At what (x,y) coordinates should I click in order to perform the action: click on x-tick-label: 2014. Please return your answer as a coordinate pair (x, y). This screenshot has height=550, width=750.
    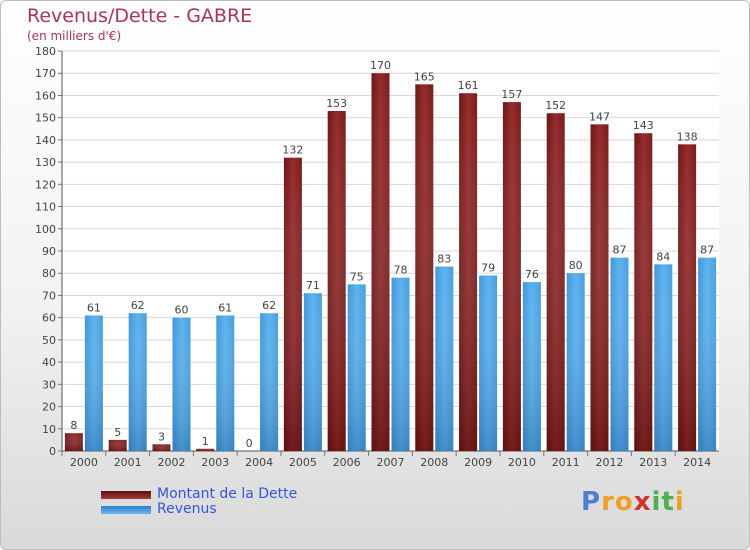
    Looking at the image, I should click on (697, 462).